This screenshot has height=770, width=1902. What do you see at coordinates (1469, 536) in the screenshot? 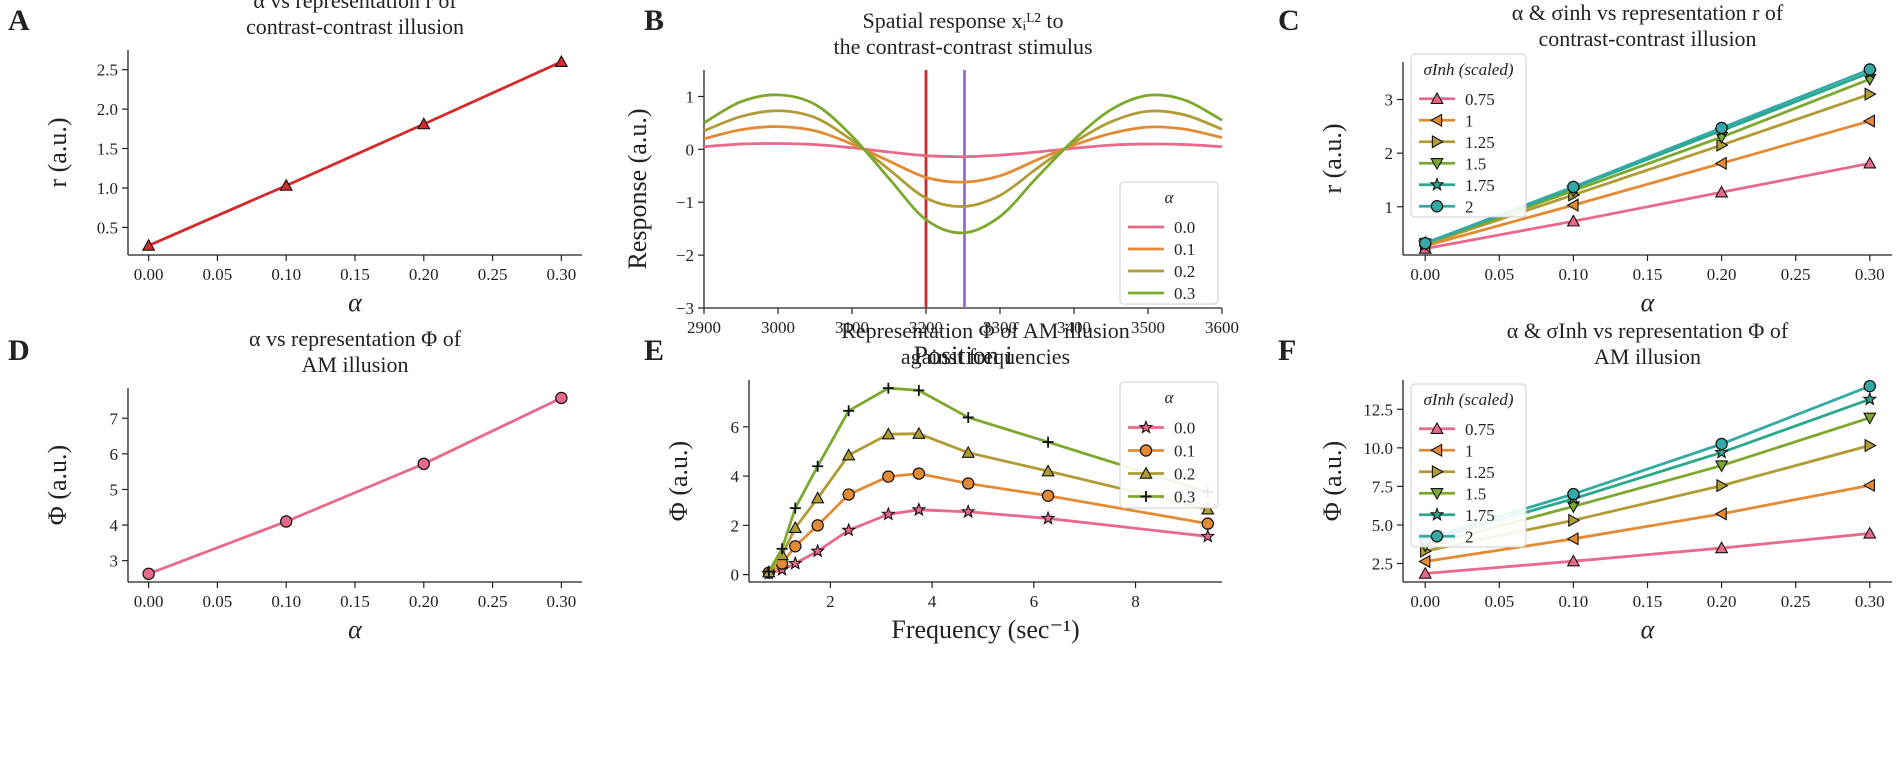
I see `legend-label: 2` at bounding box center [1469, 536].